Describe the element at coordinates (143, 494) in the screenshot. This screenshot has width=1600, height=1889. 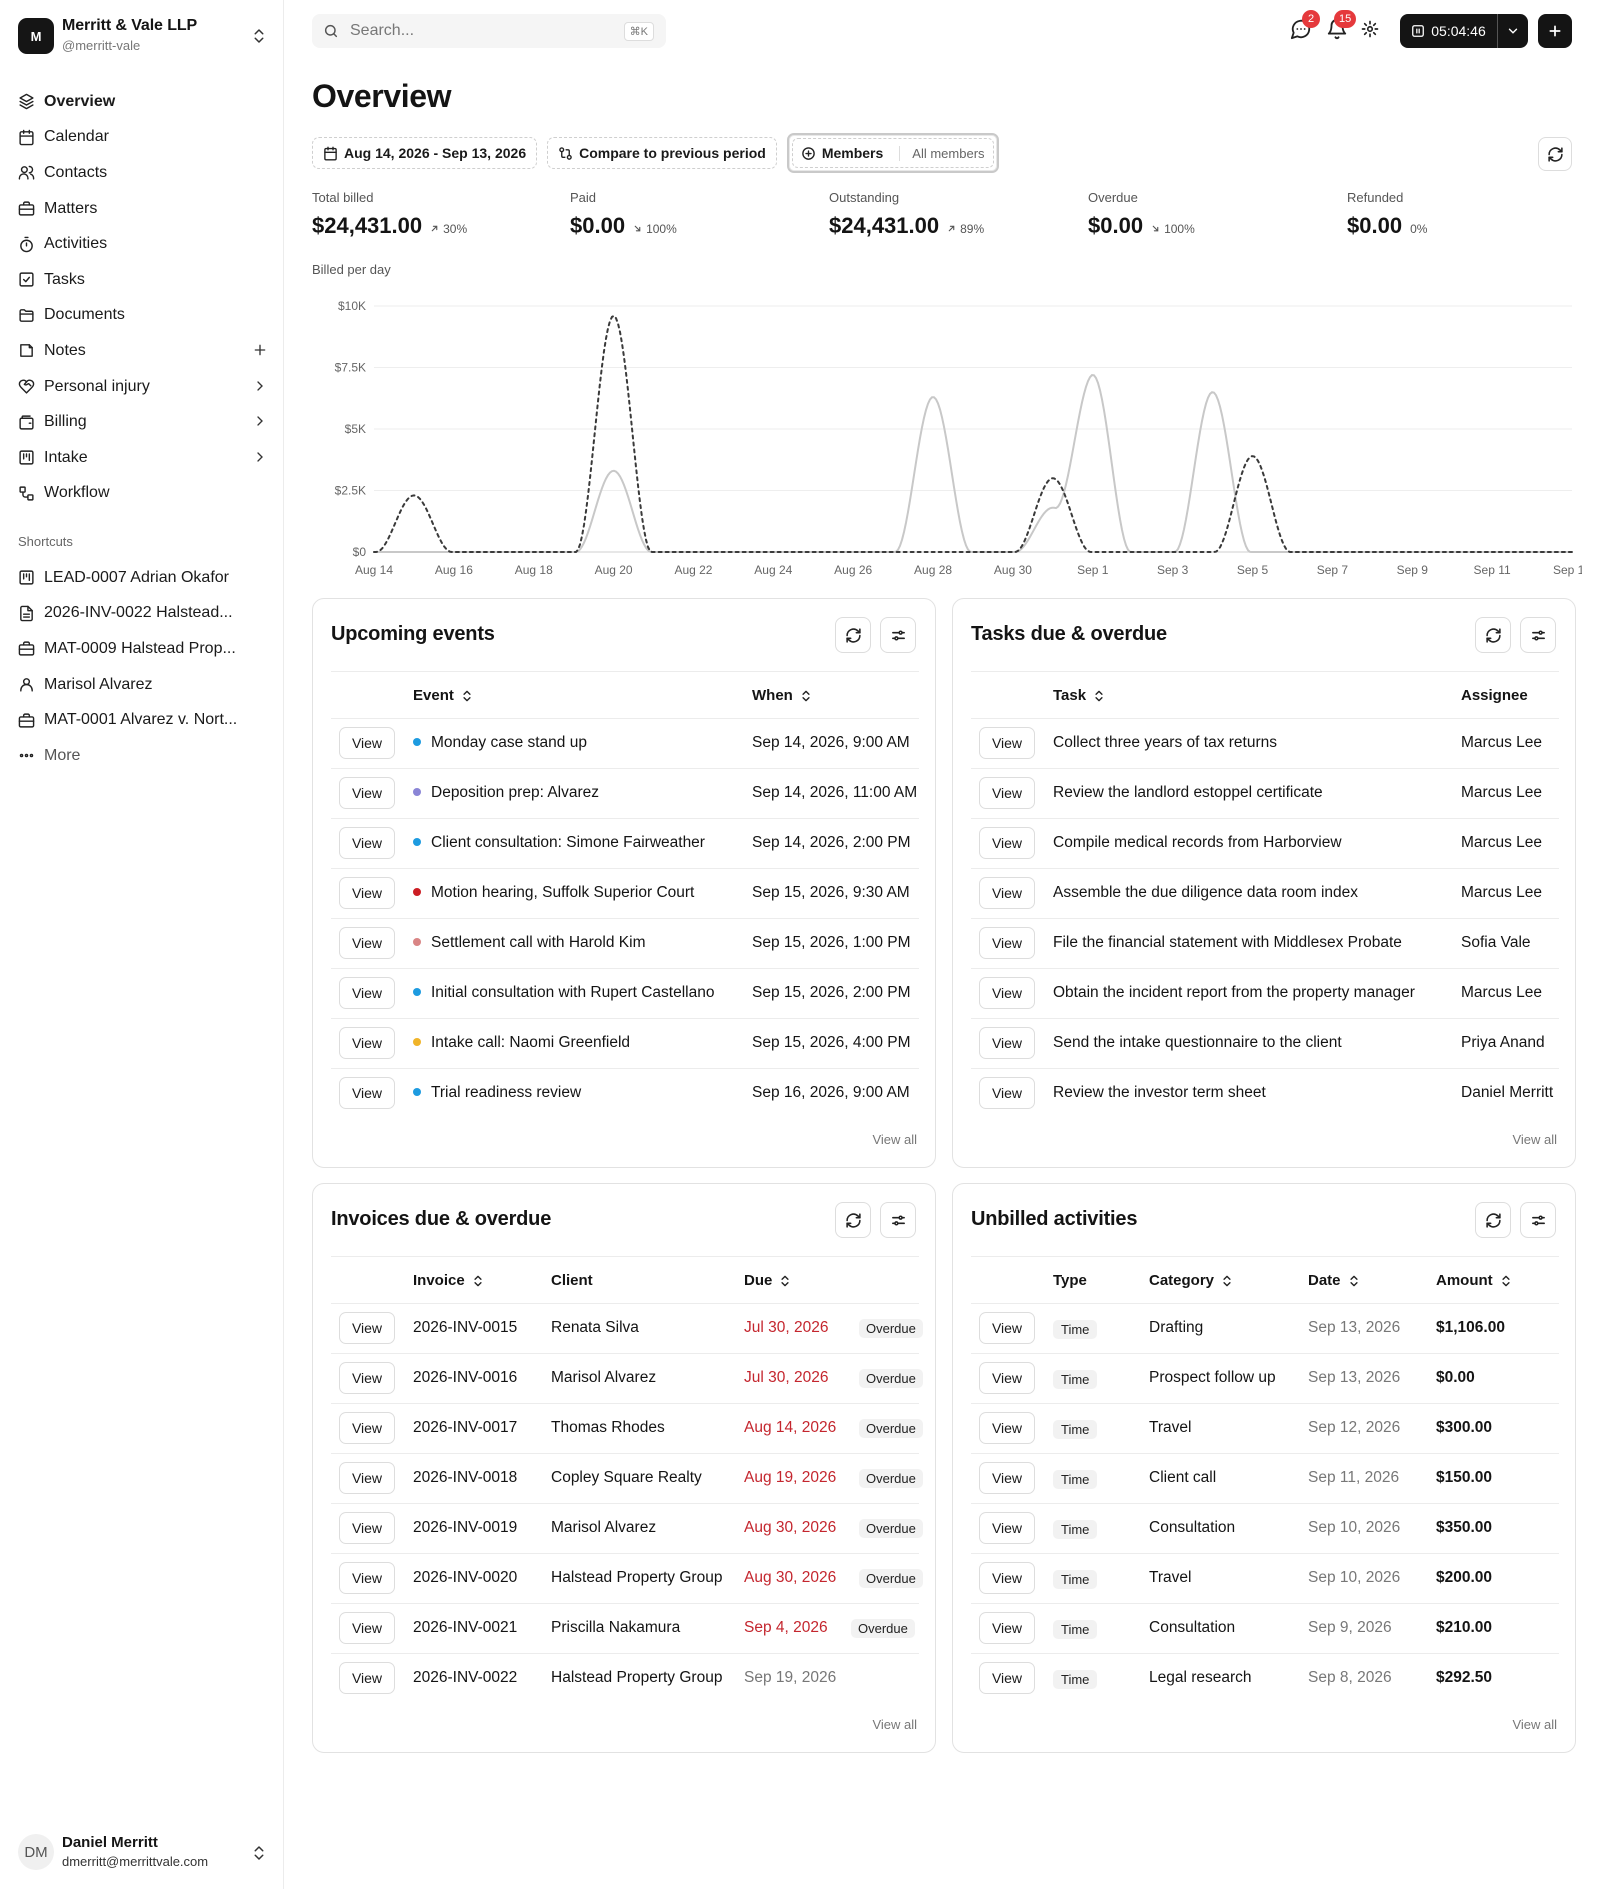
I see `nav-item-workflow: Workflow` at that location.